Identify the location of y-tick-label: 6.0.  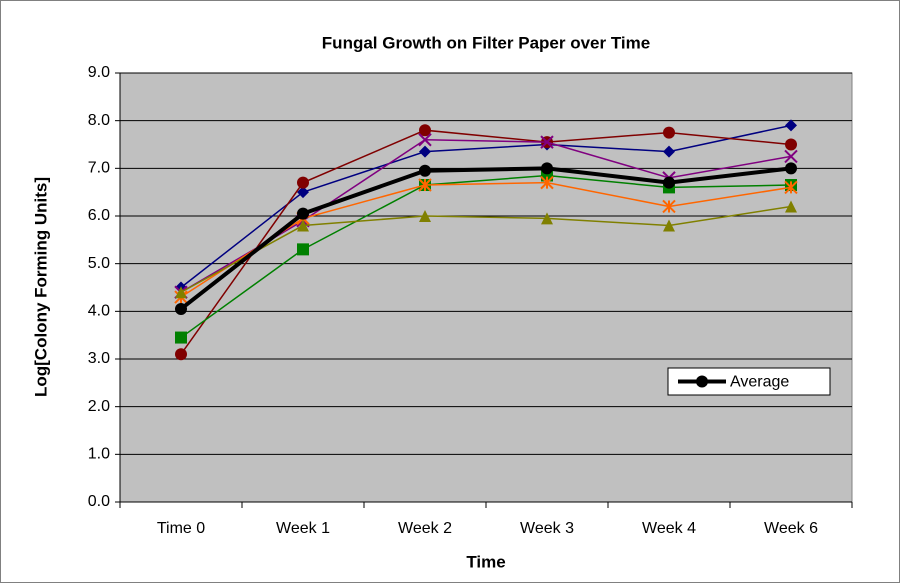
(99, 215).